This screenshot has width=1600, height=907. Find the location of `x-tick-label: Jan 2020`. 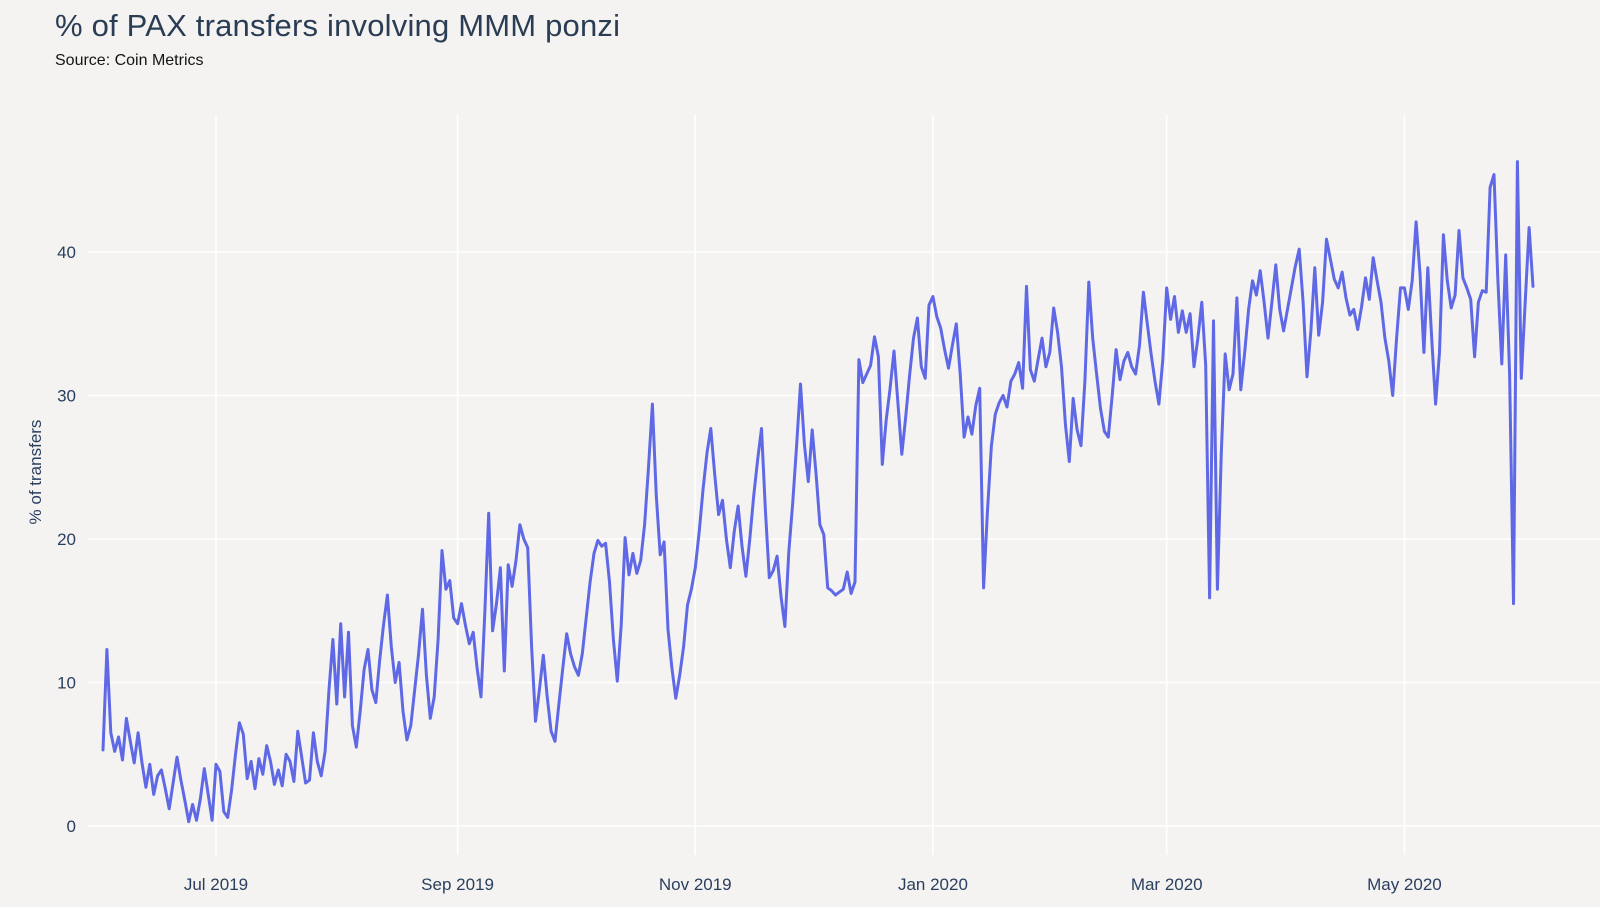

x-tick-label: Jan 2020 is located at coordinates (933, 884).